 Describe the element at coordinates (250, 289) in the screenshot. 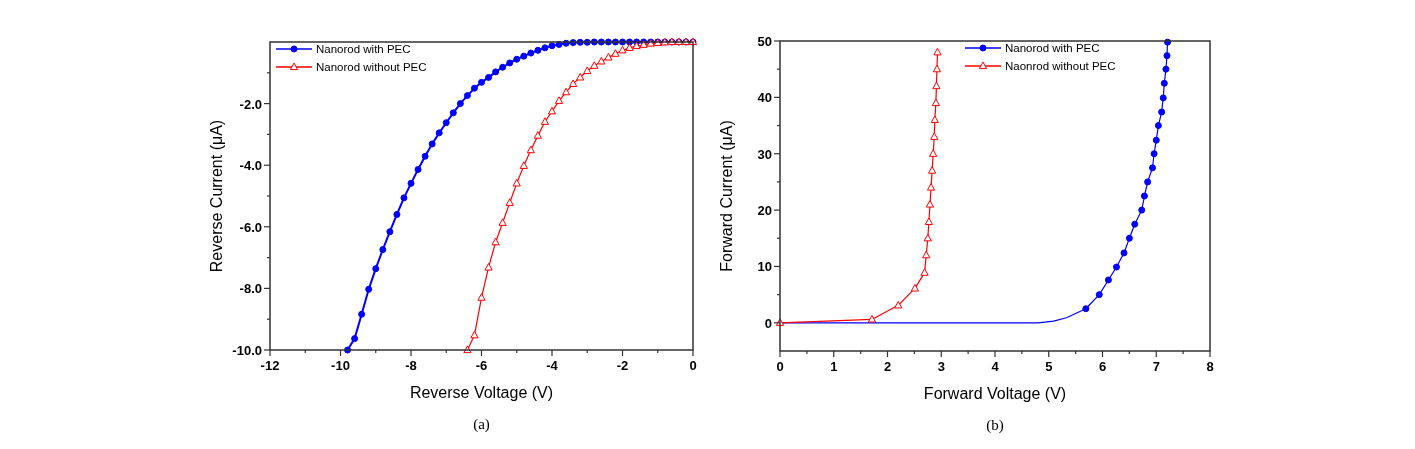

I see `y-tick-label: -8.0` at that location.